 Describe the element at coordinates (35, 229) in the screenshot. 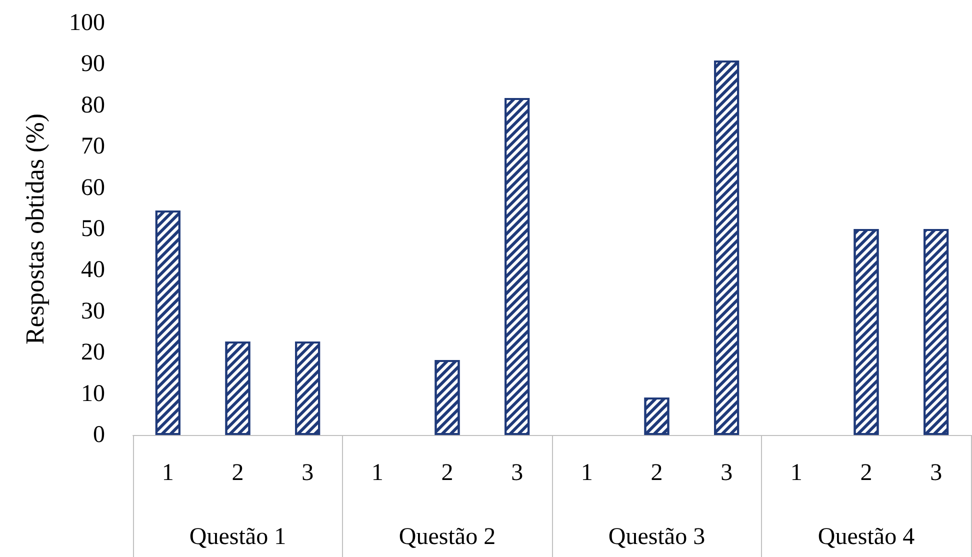

I see `y-axis-title: Respostas obtidas (%)` at that location.